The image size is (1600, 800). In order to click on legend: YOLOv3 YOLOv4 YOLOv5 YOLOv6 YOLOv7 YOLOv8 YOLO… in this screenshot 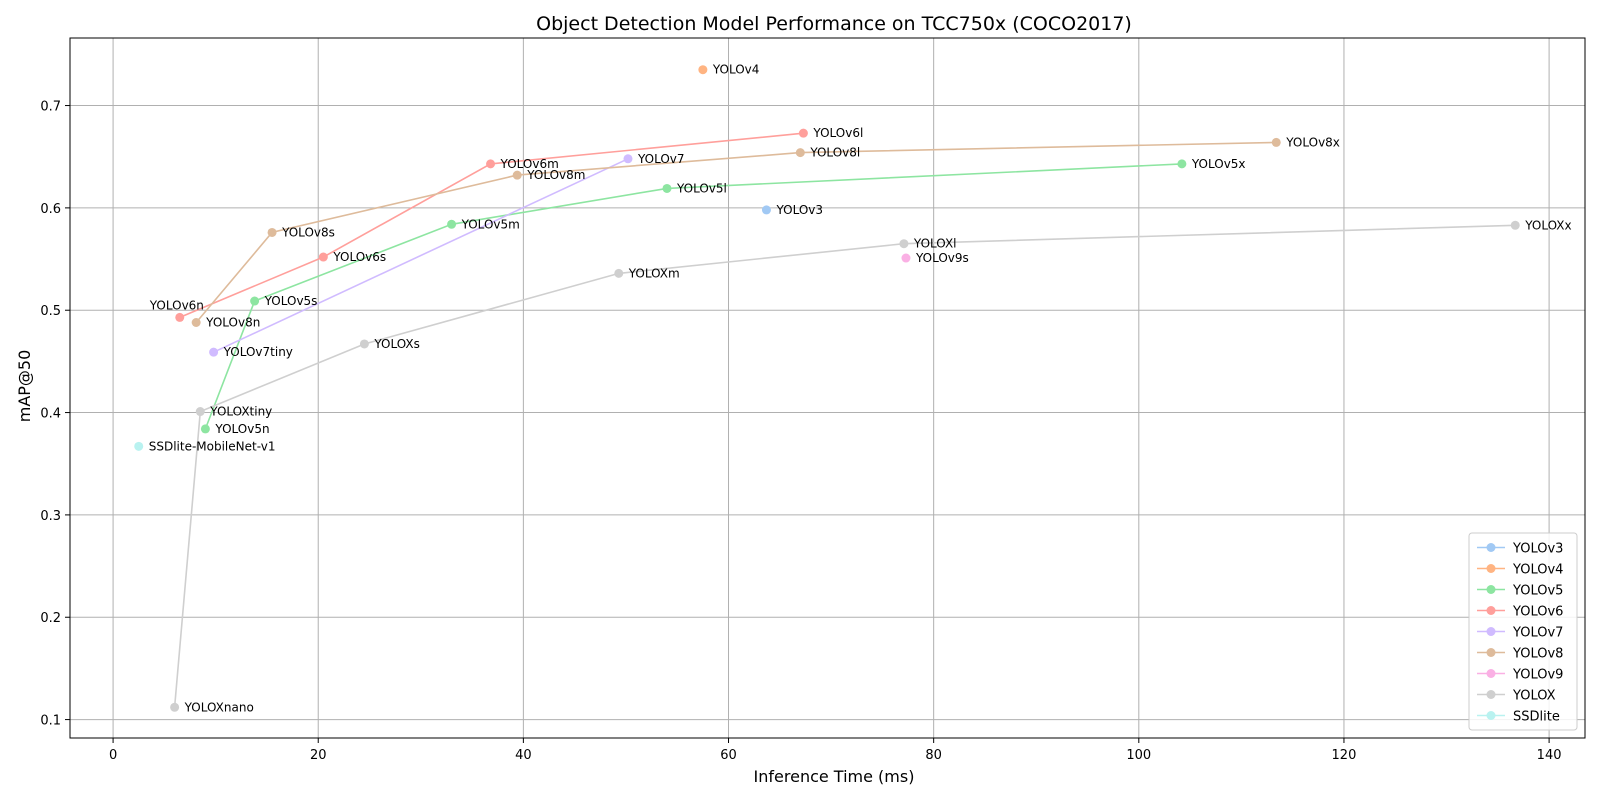, I will do `click(1523, 631)`.